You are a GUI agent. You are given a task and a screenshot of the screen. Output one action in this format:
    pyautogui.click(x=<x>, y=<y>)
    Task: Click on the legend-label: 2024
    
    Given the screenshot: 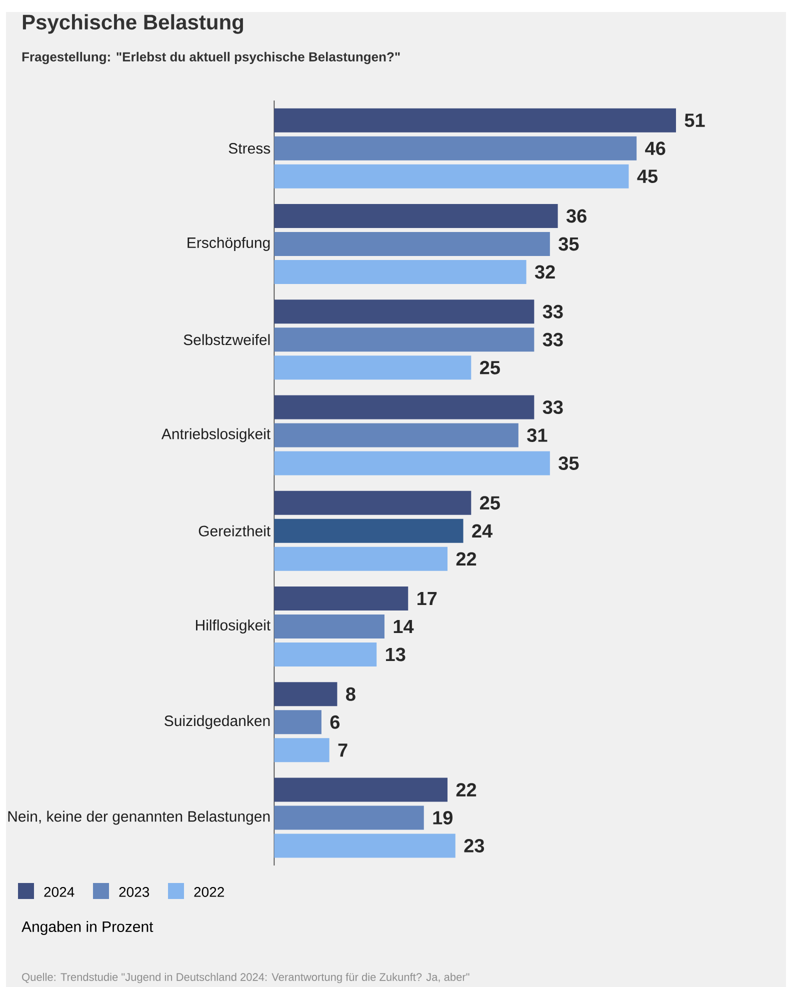 What is the action you would take?
    pyautogui.click(x=59, y=892)
    